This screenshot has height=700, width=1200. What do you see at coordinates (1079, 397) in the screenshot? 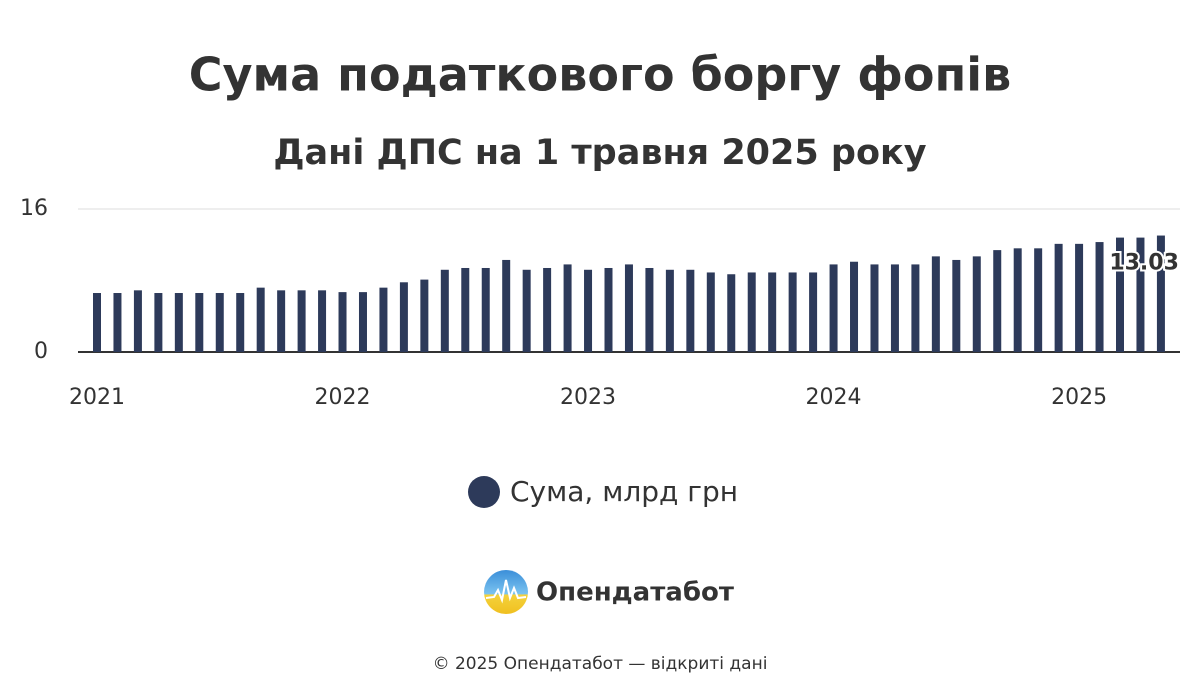
I see `x-tick-label: 2025` at bounding box center [1079, 397].